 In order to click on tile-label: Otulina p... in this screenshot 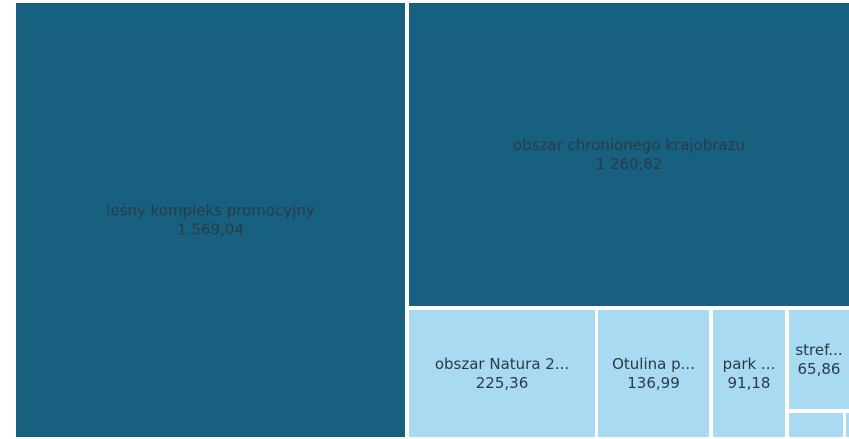, I will do `click(653, 364)`.